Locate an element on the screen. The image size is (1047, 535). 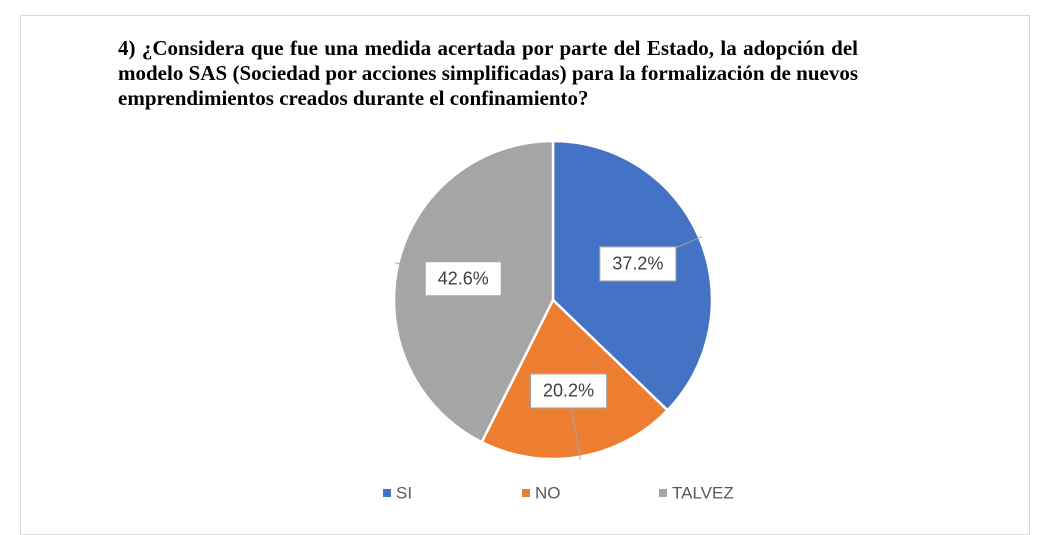
data-label: 20.2% is located at coordinates (568, 391).